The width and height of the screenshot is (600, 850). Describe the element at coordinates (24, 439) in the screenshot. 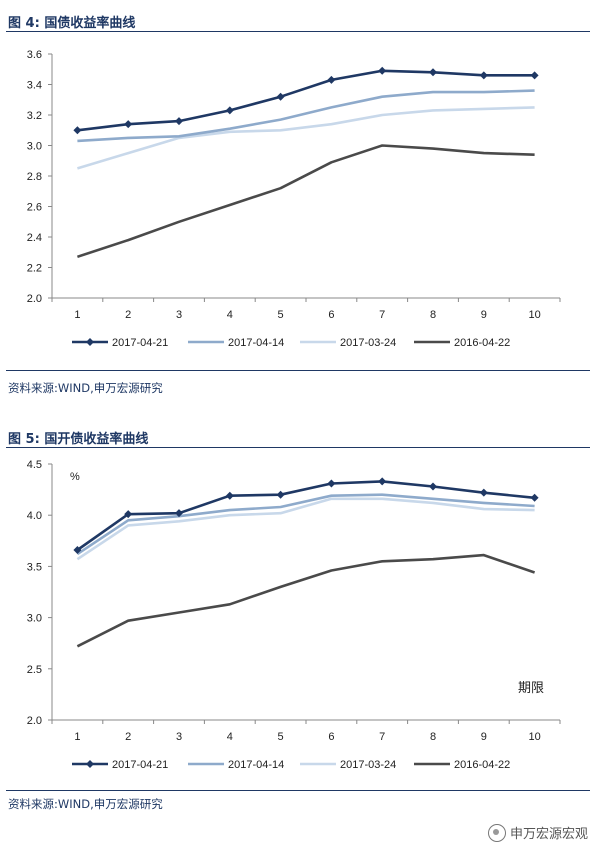

I see `figure-5-label: 图 5:` at that location.